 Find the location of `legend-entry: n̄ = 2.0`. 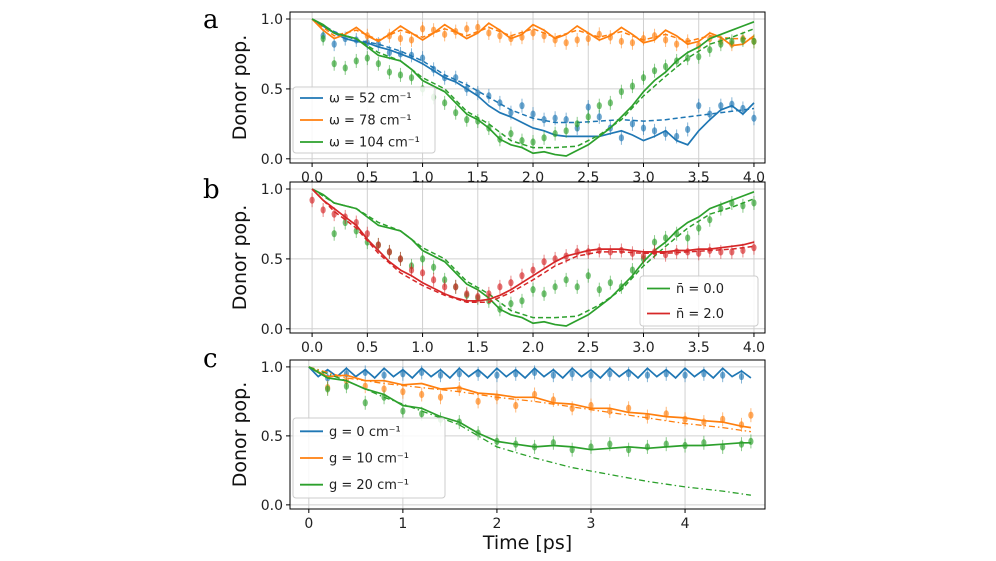

legend-entry: n̄ = 2.0 is located at coordinates (700, 314).